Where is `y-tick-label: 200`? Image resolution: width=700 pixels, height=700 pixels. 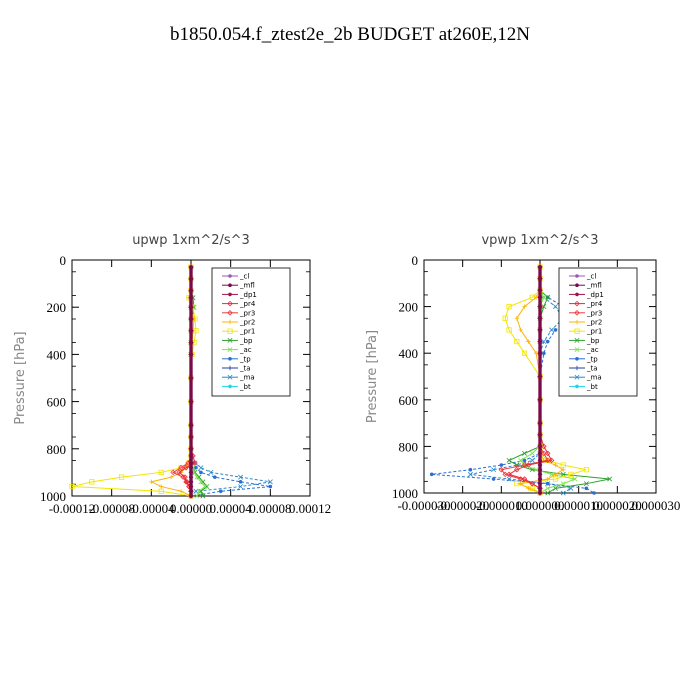 y-tick-label: 200 is located at coordinates (57, 307).